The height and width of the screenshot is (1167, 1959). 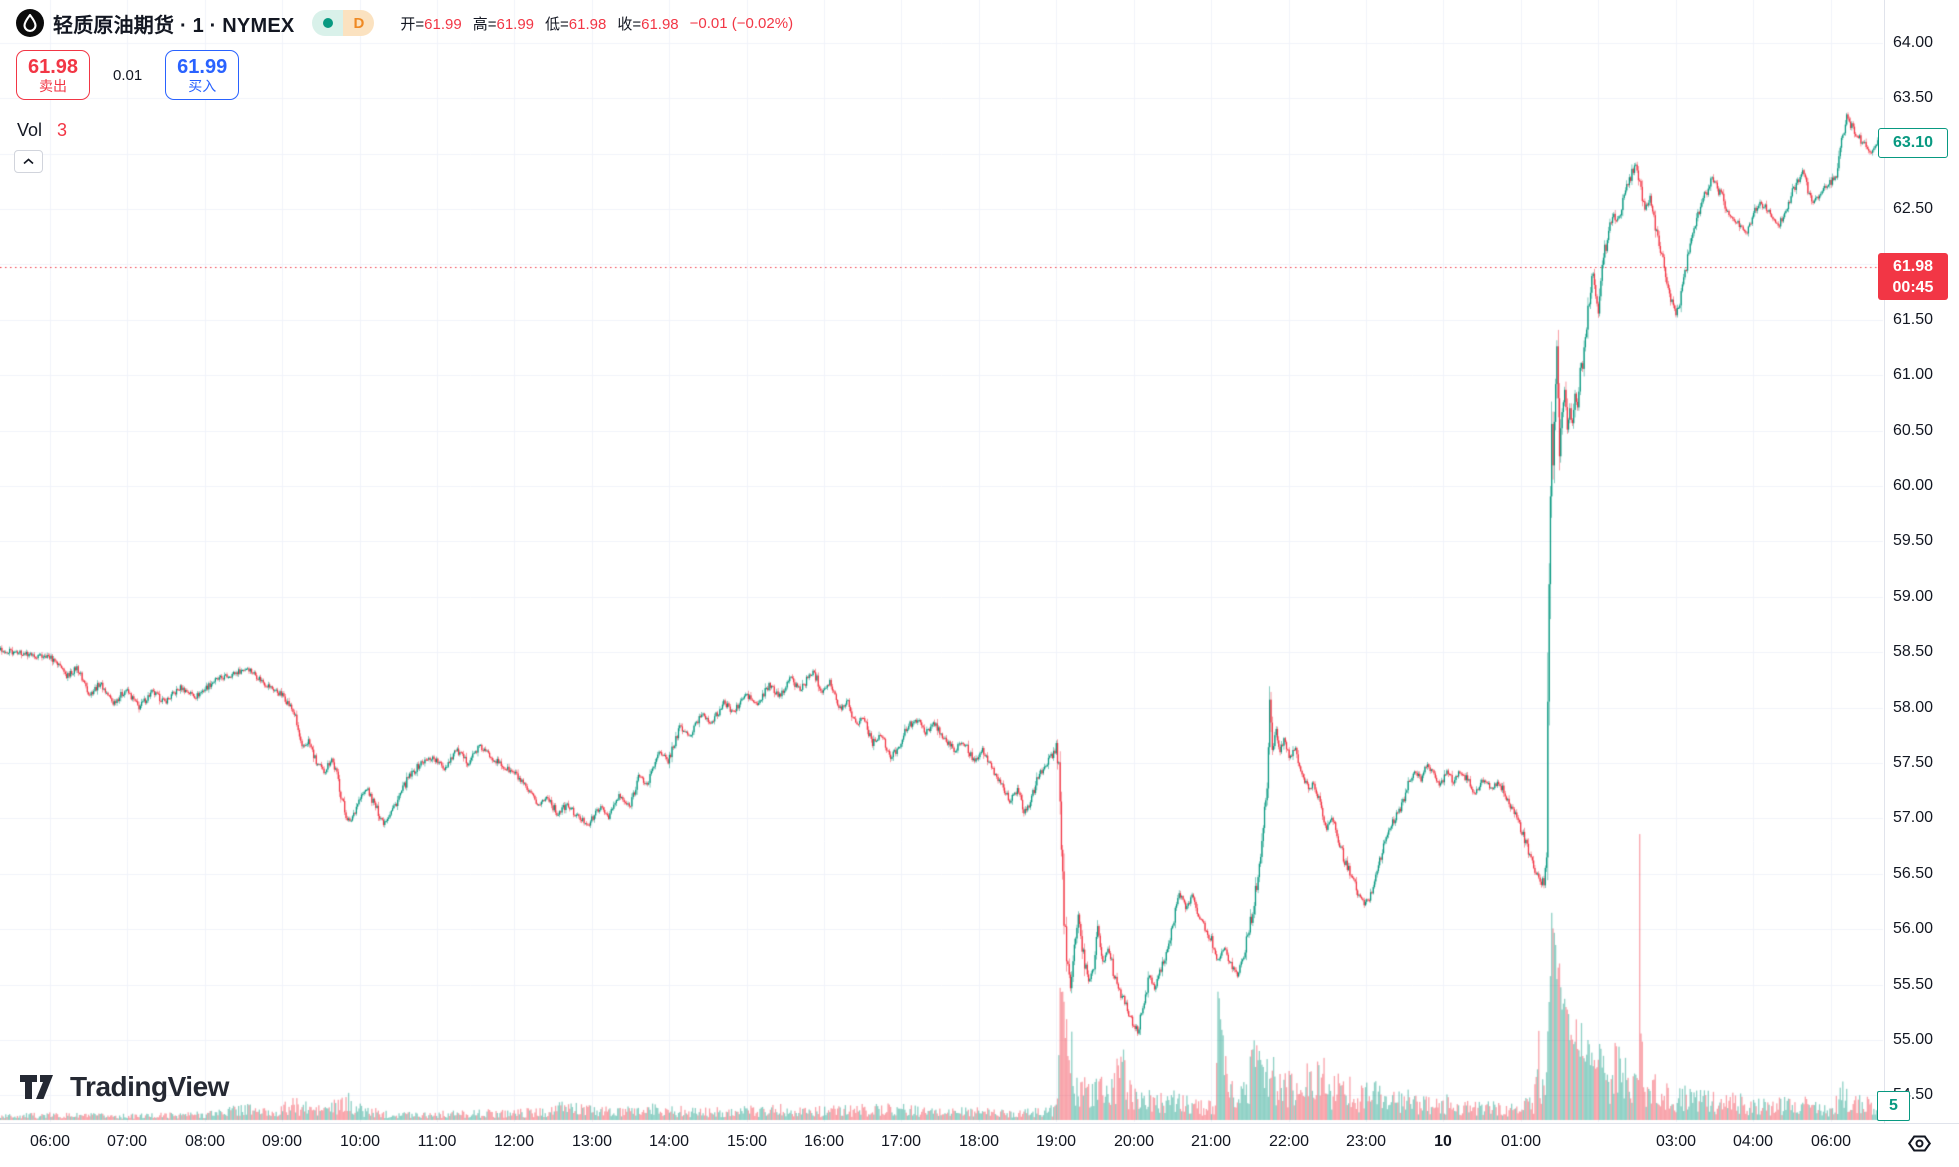 I want to click on time-tick-label: 14:00, so click(x=669, y=1141).